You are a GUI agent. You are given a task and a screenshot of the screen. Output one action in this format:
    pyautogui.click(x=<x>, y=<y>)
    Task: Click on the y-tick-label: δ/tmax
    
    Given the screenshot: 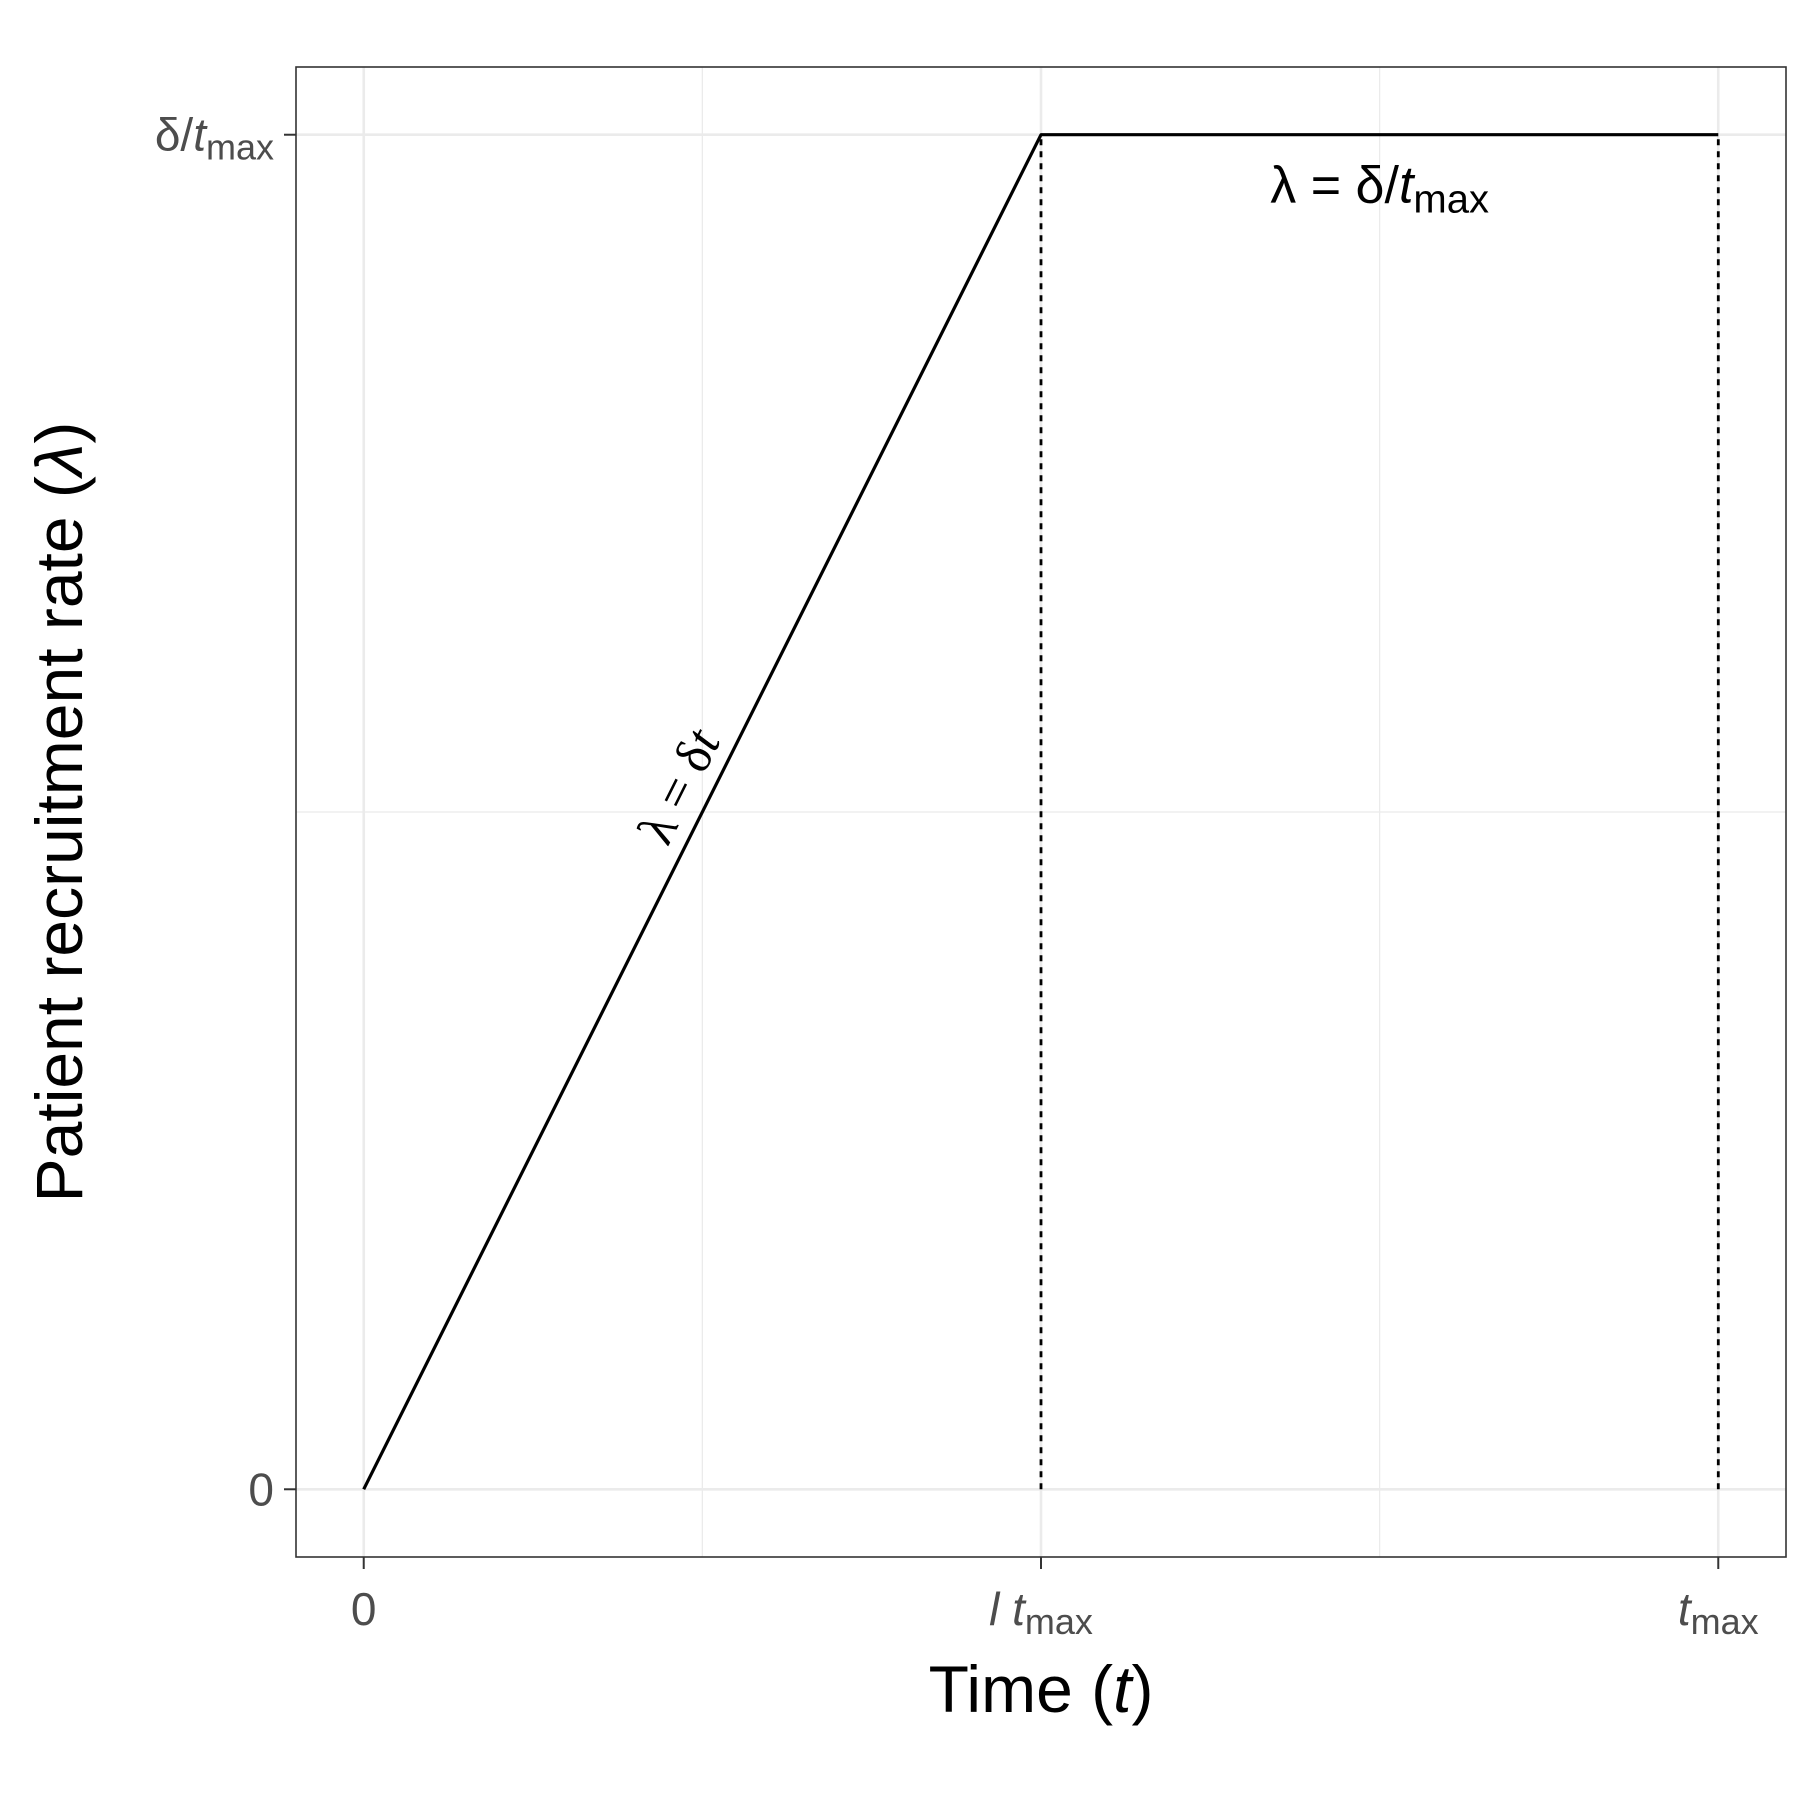 What is the action you would take?
    pyautogui.click(x=214, y=138)
    